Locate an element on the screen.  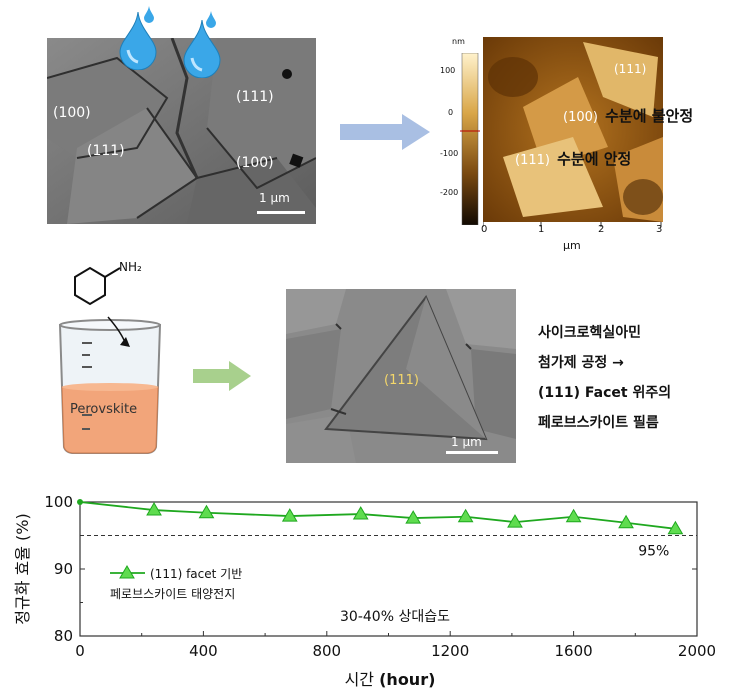
molecule-nh2-label: NH₂ is located at coordinates (130, 267).